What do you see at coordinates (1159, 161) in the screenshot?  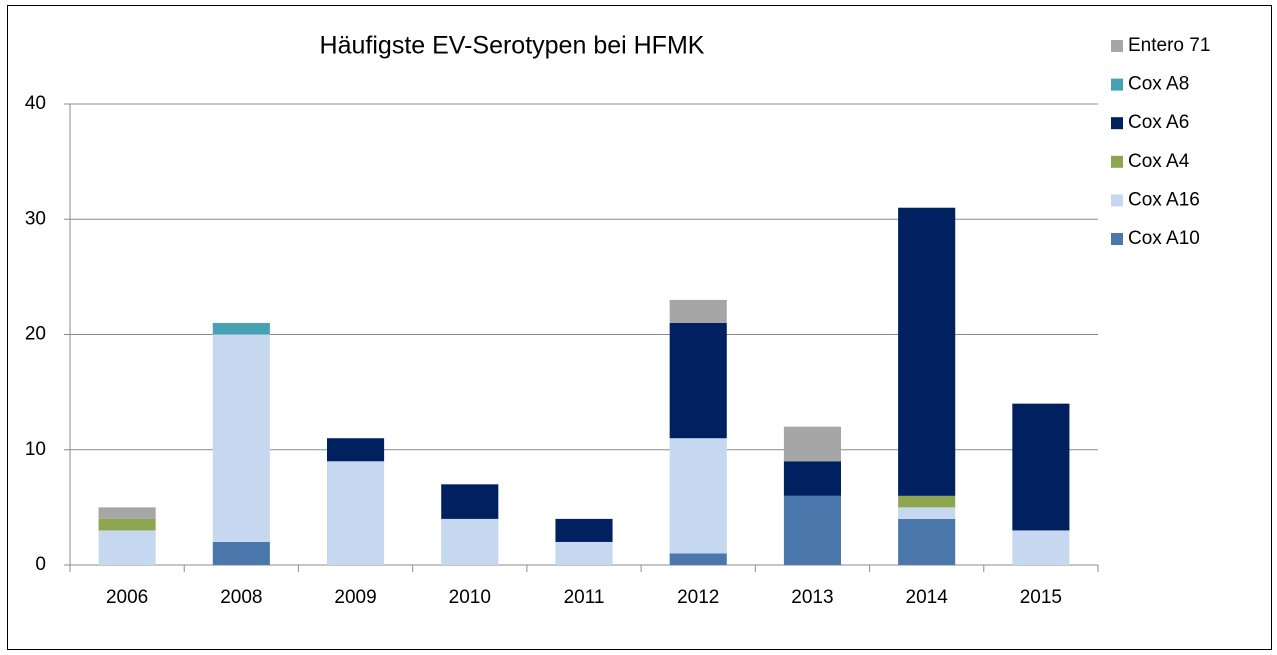 I see `legend-label: Cox A4` at bounding box center [1159, 161].